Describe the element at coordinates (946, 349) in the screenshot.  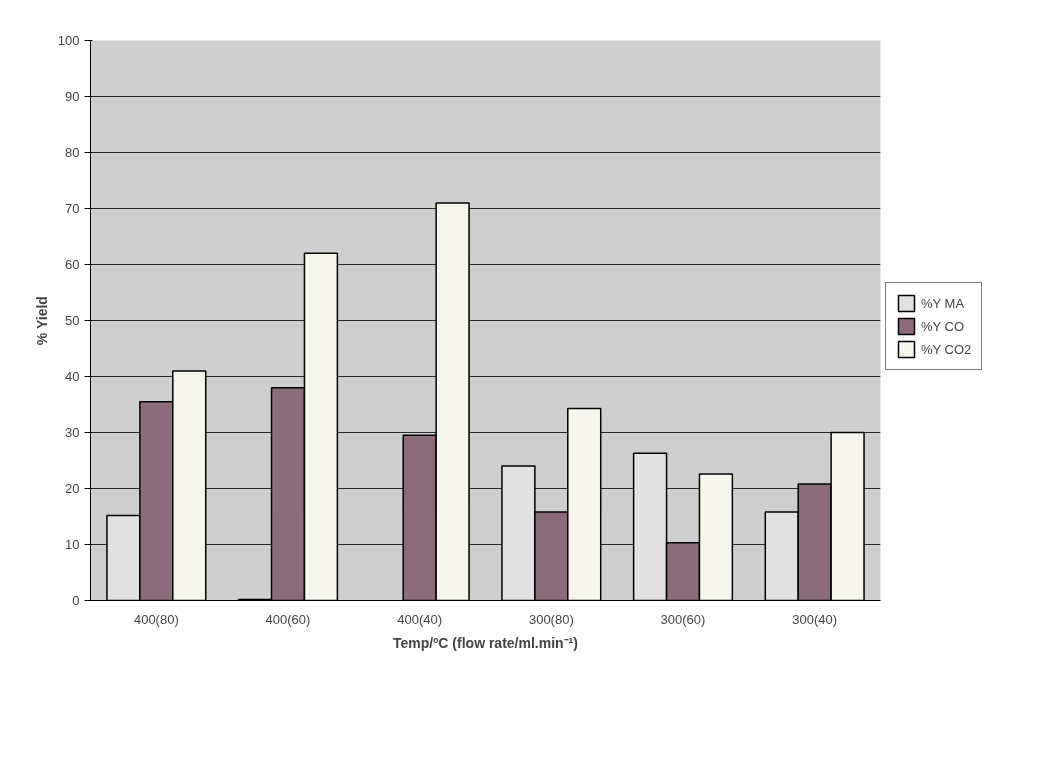
I see `legend-label: %Y CO2` at that location.